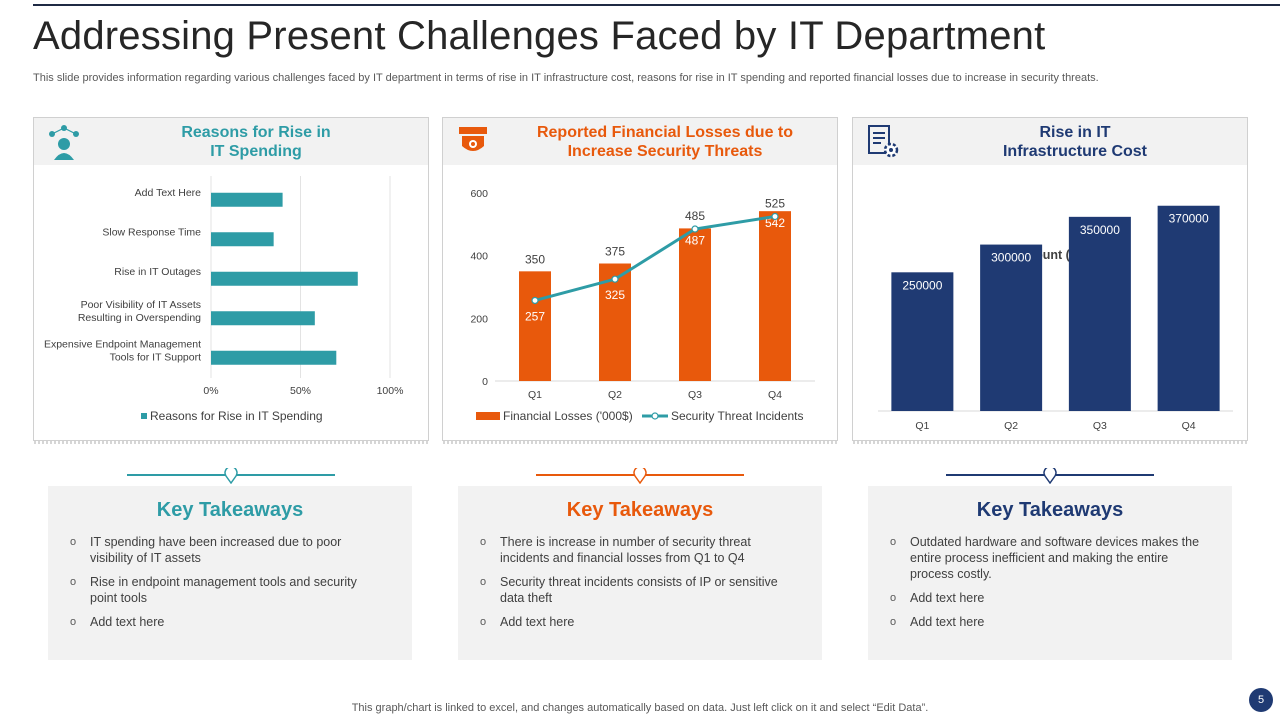 The image size is (1280, 720). Describe the element at coordinates (236, 416) in the screenshot. I see `legend-label: Reasons for Rise in IT Spending` at that location.